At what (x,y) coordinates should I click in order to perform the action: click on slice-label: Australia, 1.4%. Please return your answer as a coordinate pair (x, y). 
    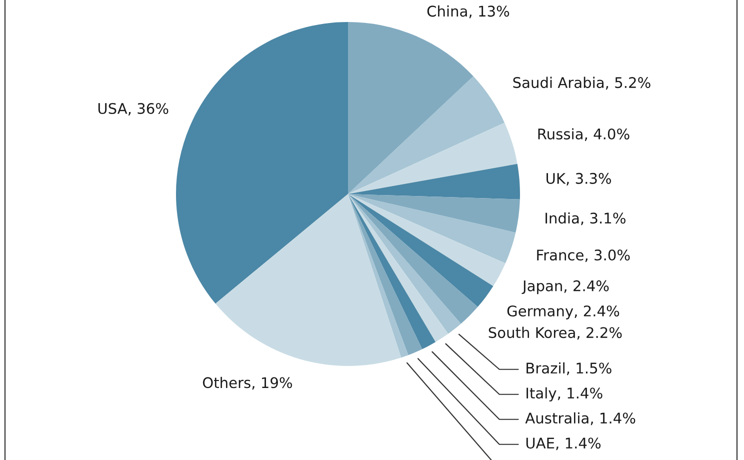
    Looking at the image, I should click on (580, 419).